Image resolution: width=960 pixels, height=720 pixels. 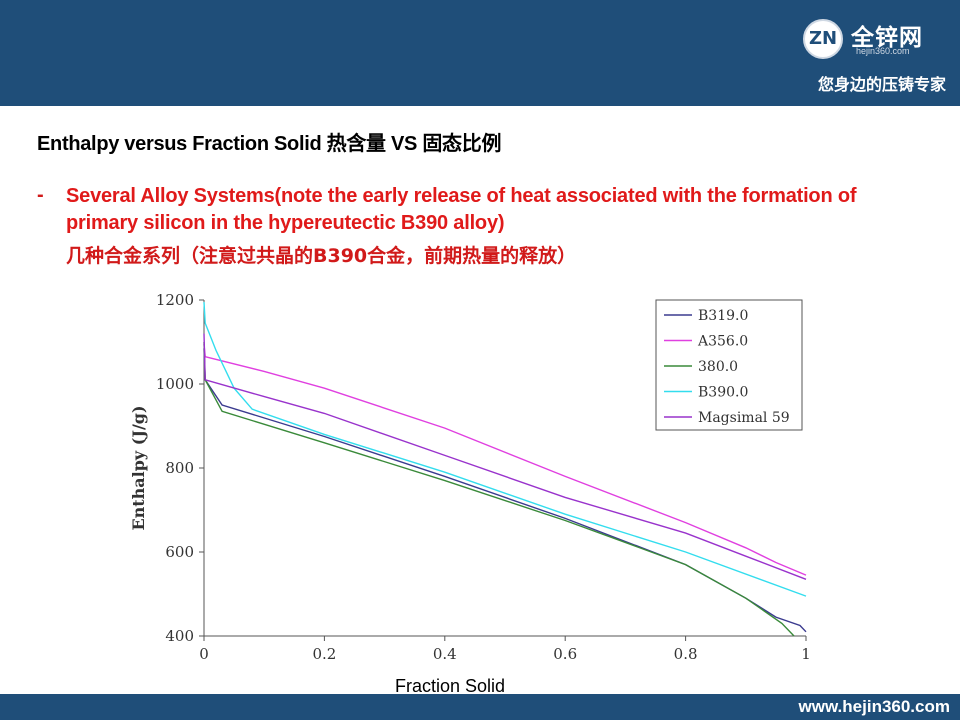 What do you see at coordinates (874, 706) in the screenshot?
I see `footer-url: www.hejin360.com` at bounding box center [874, 706].